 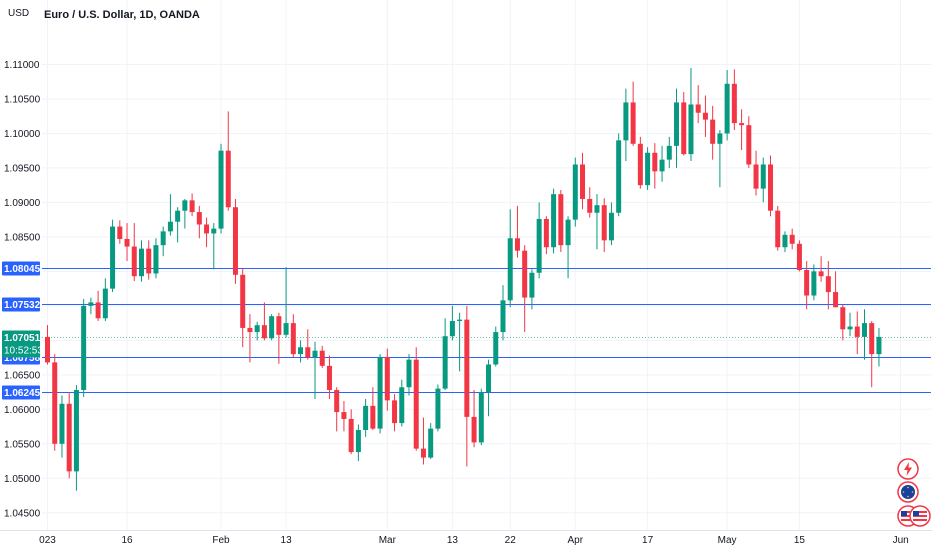 I want to click on x-tick-label: 15, so click(x=800, y=540).